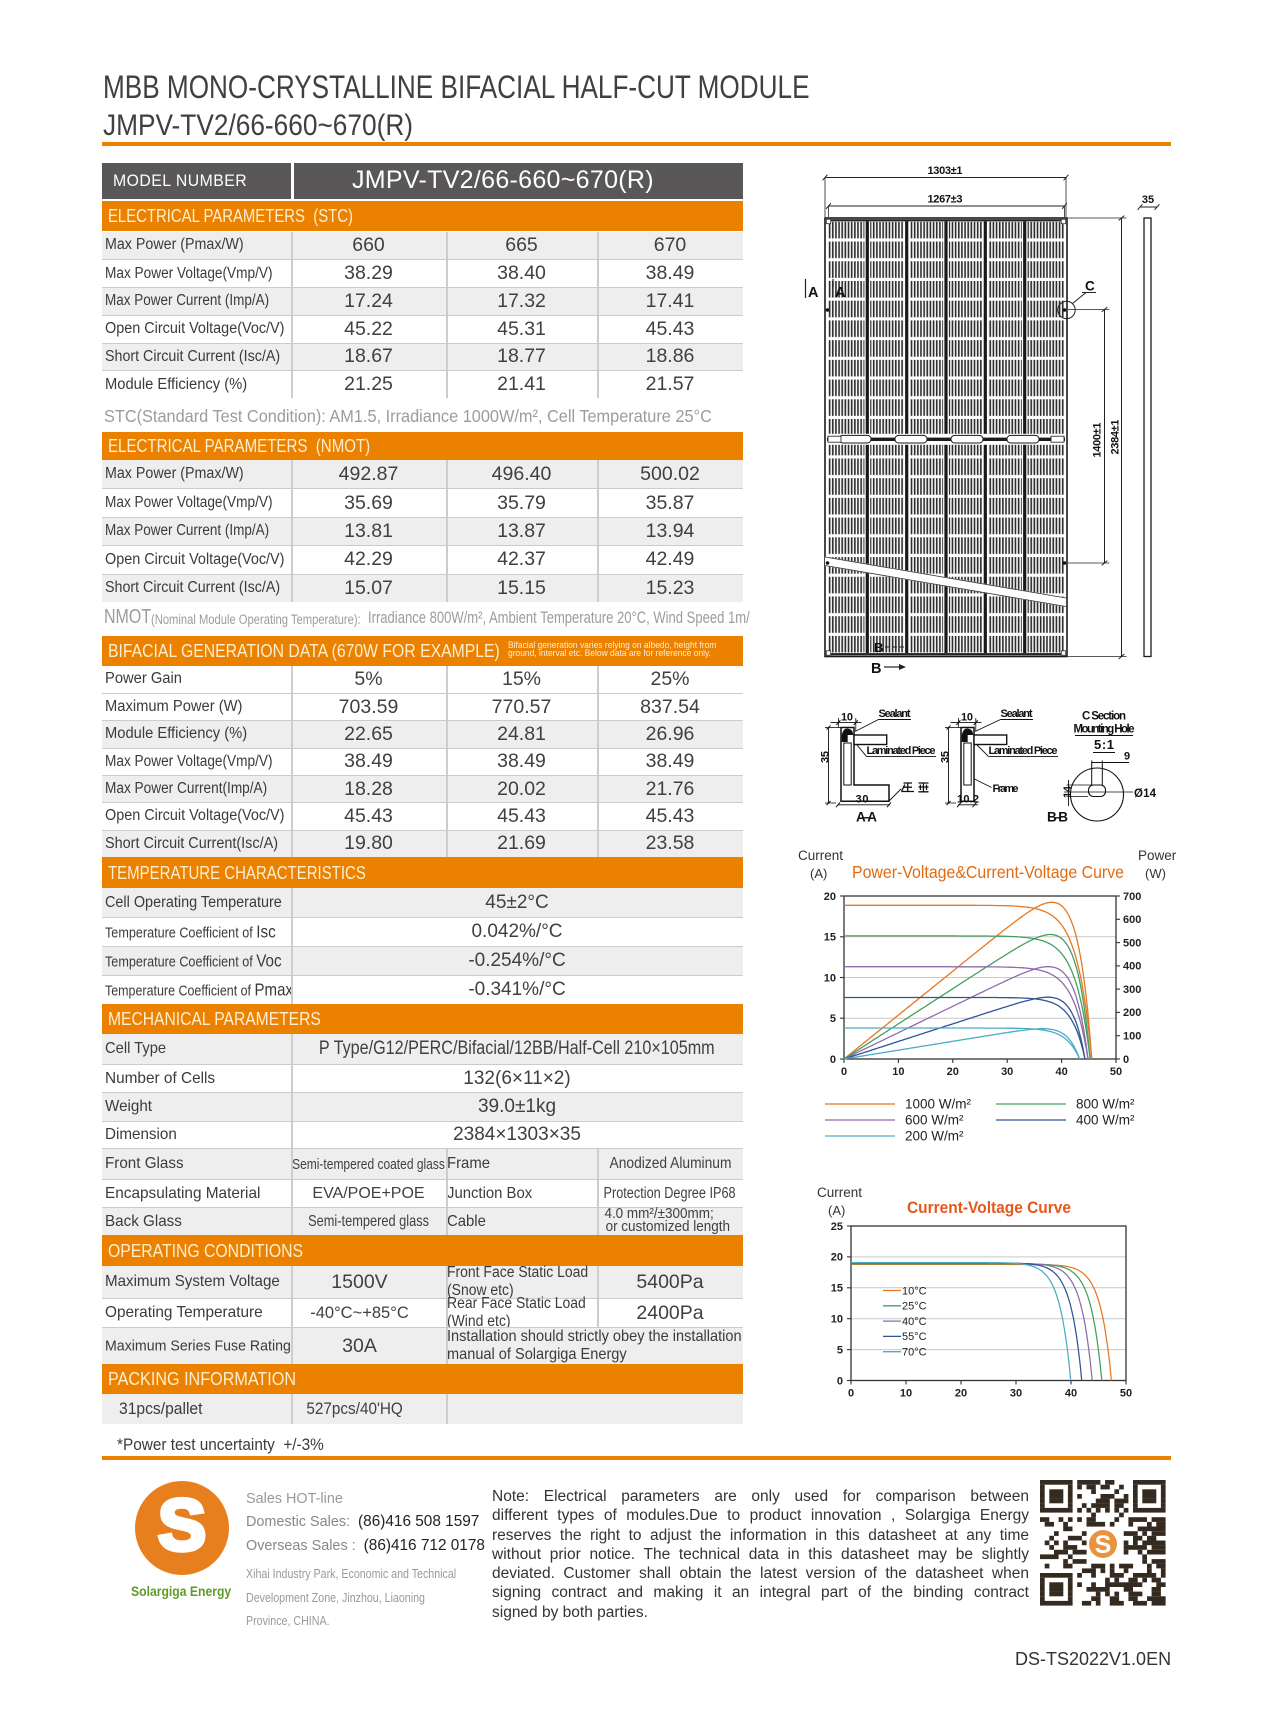 Image resolution: width=1276 pixels, height=1719 pixels. What do you see at coordinates (1103, 1545) in the screenshot?
I see `svg-text: S` at bounding box center [1103, 1545].